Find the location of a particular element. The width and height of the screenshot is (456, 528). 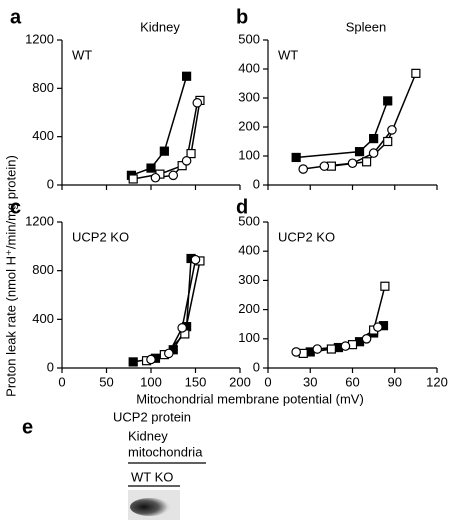

blot-fraction: mitochondria is located at coordinates (165, 451).